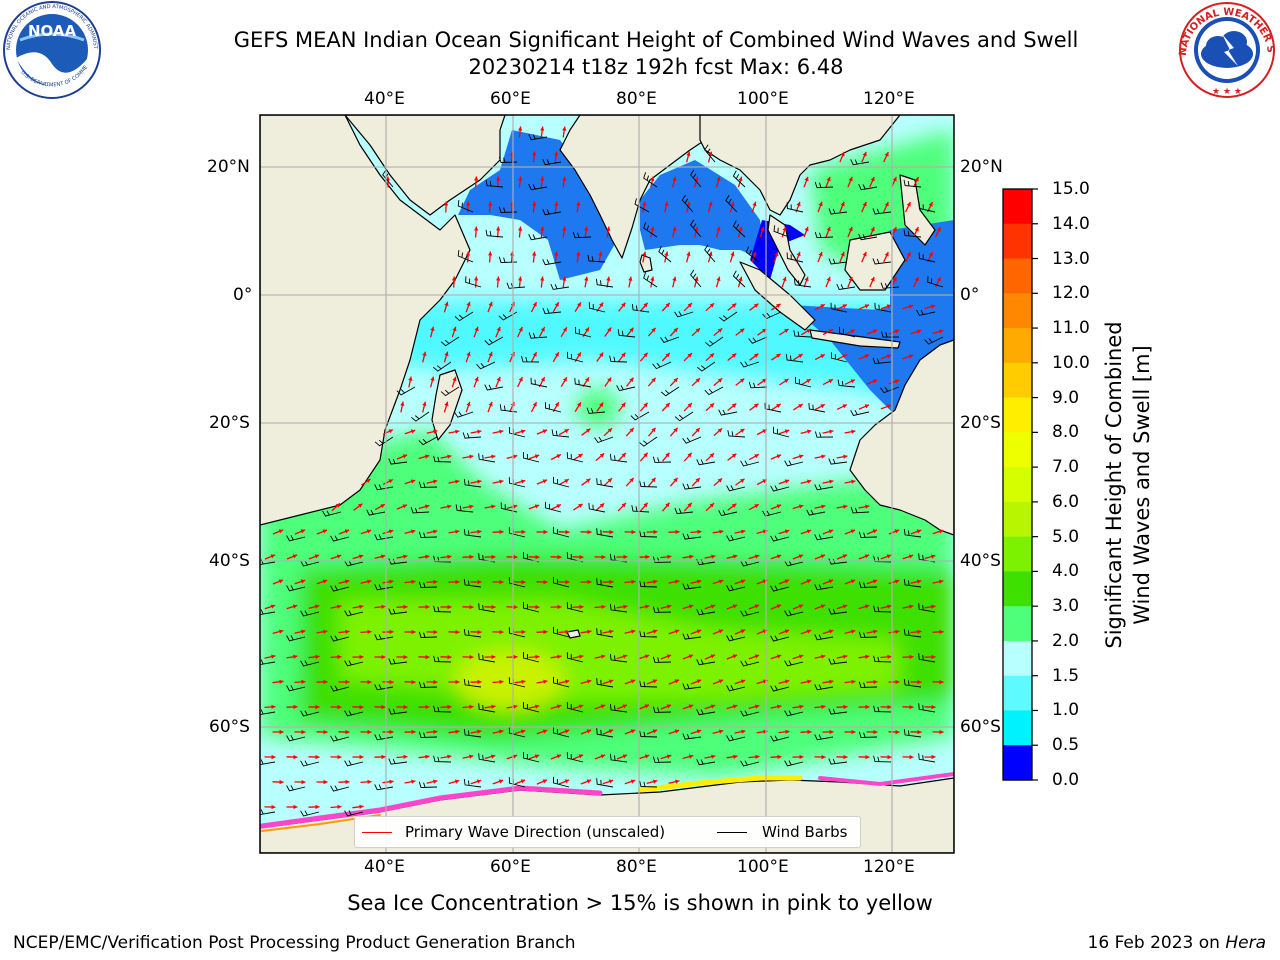 The image size is (1280, 960). Describe the element at coordinates (1020, 484) in the screenshot. I see `colorbar` at that location.